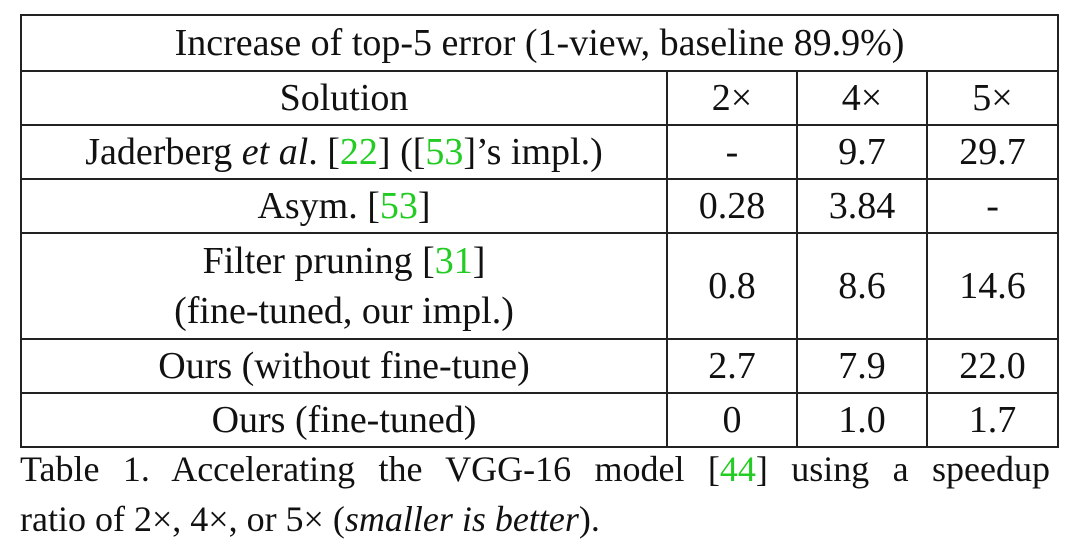  What do you see at coordinates (737, 469) in the screenshot?
I see `citation-link: 44` at bounding box center [737, 469].